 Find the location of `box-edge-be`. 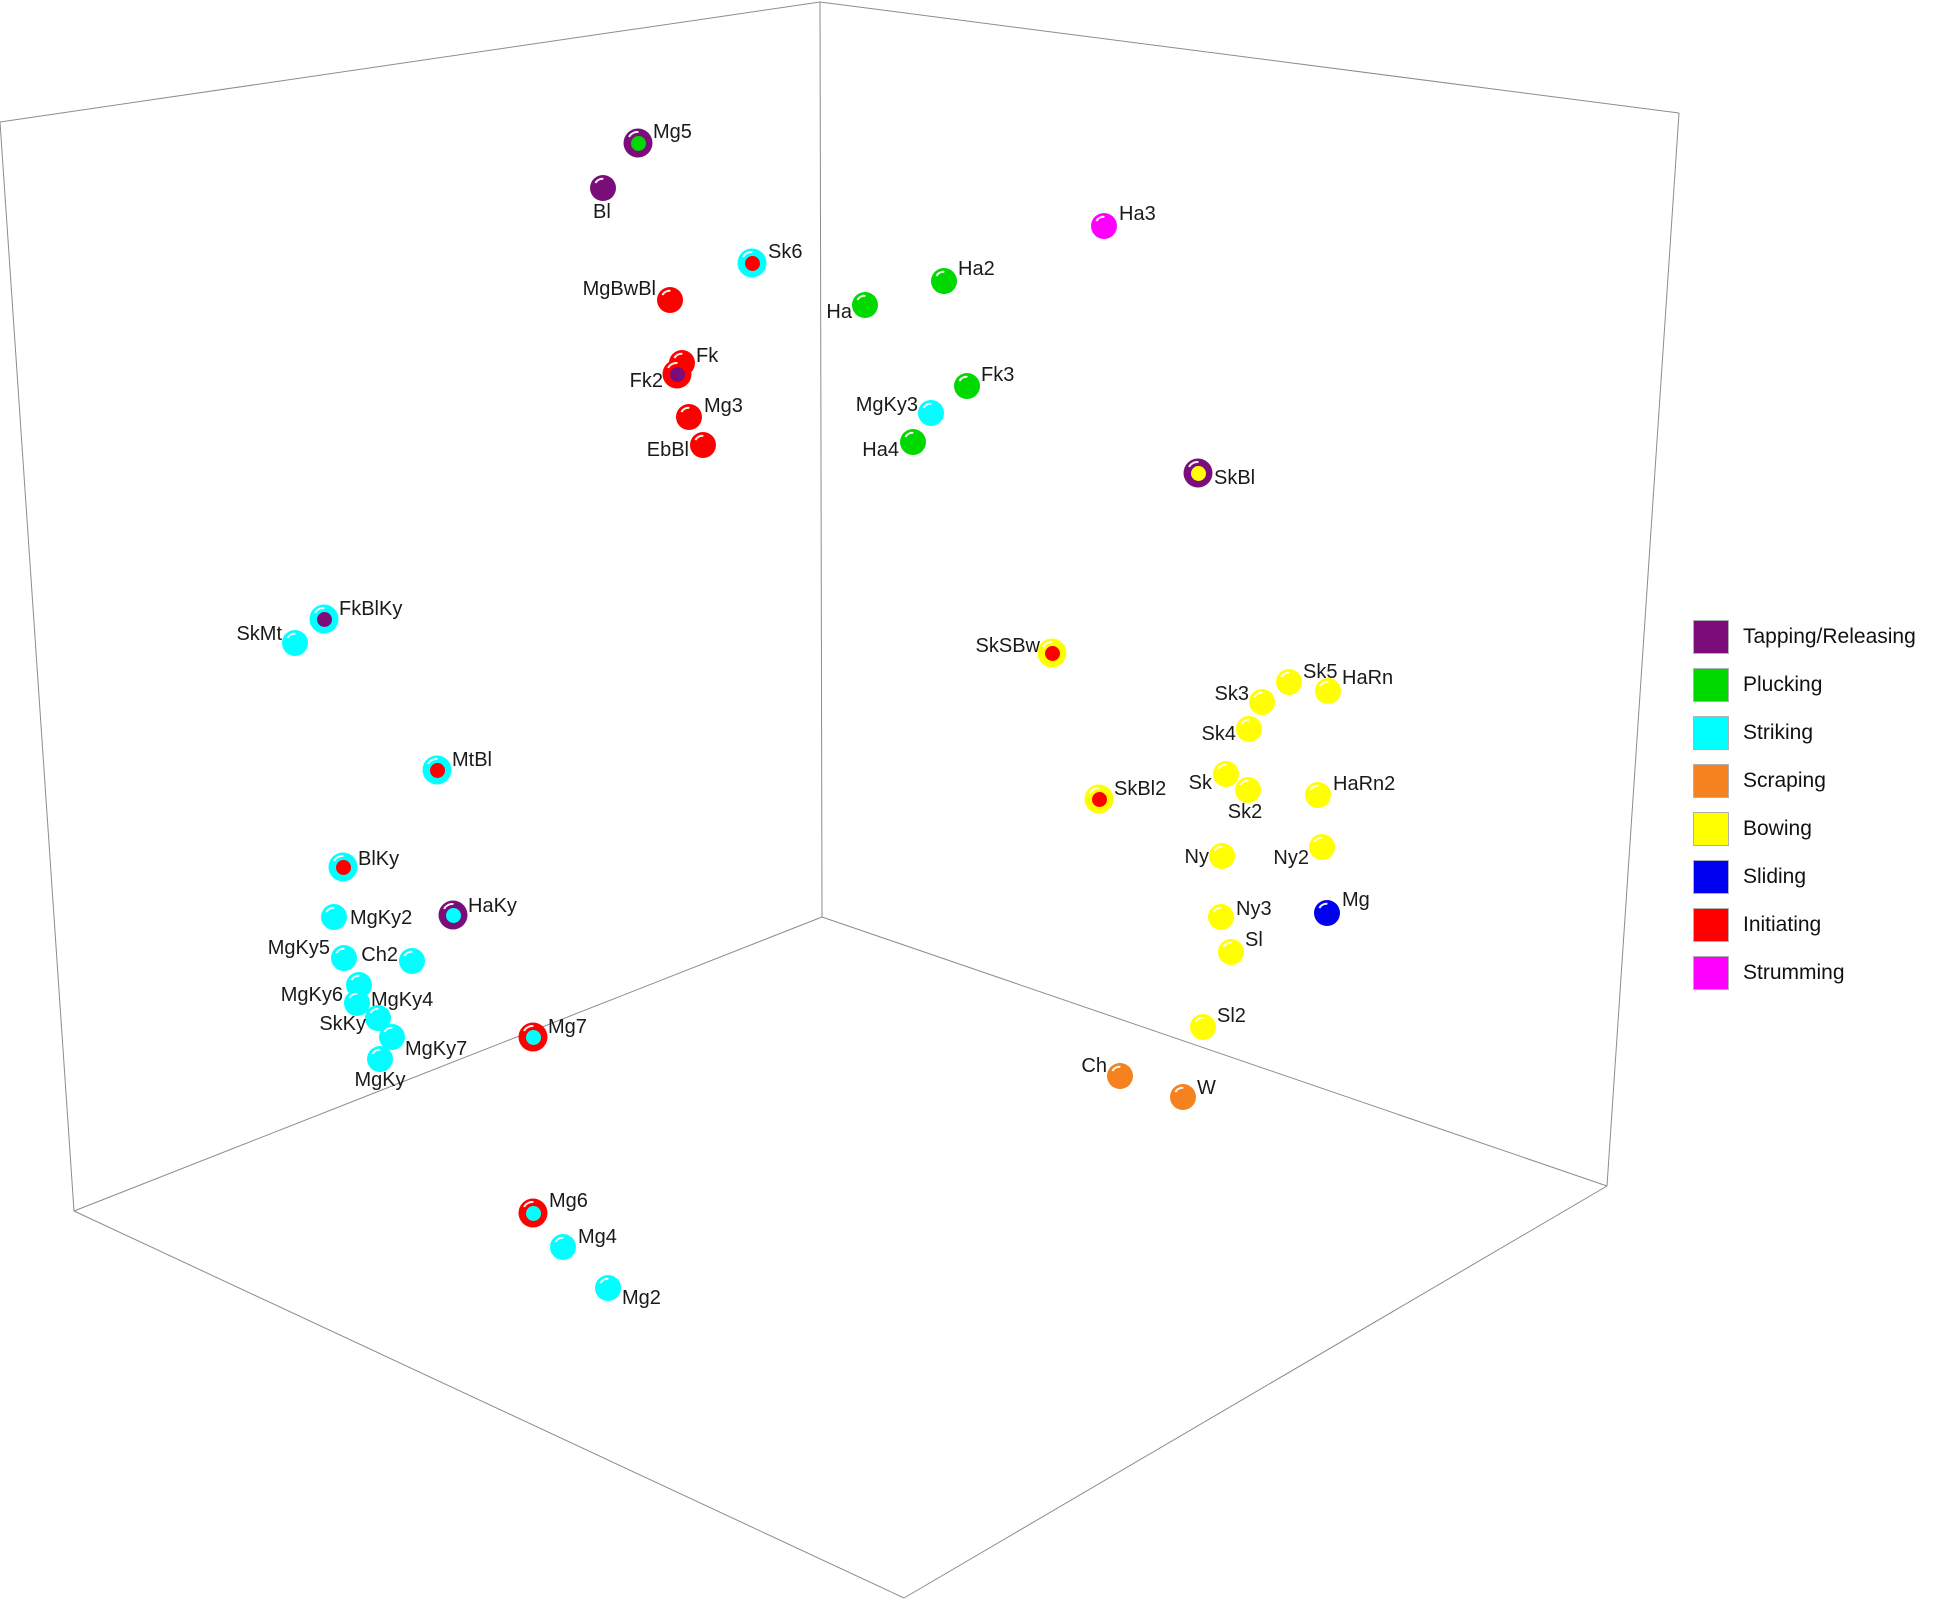

box-edge-be is located at coordinates (37, 666).